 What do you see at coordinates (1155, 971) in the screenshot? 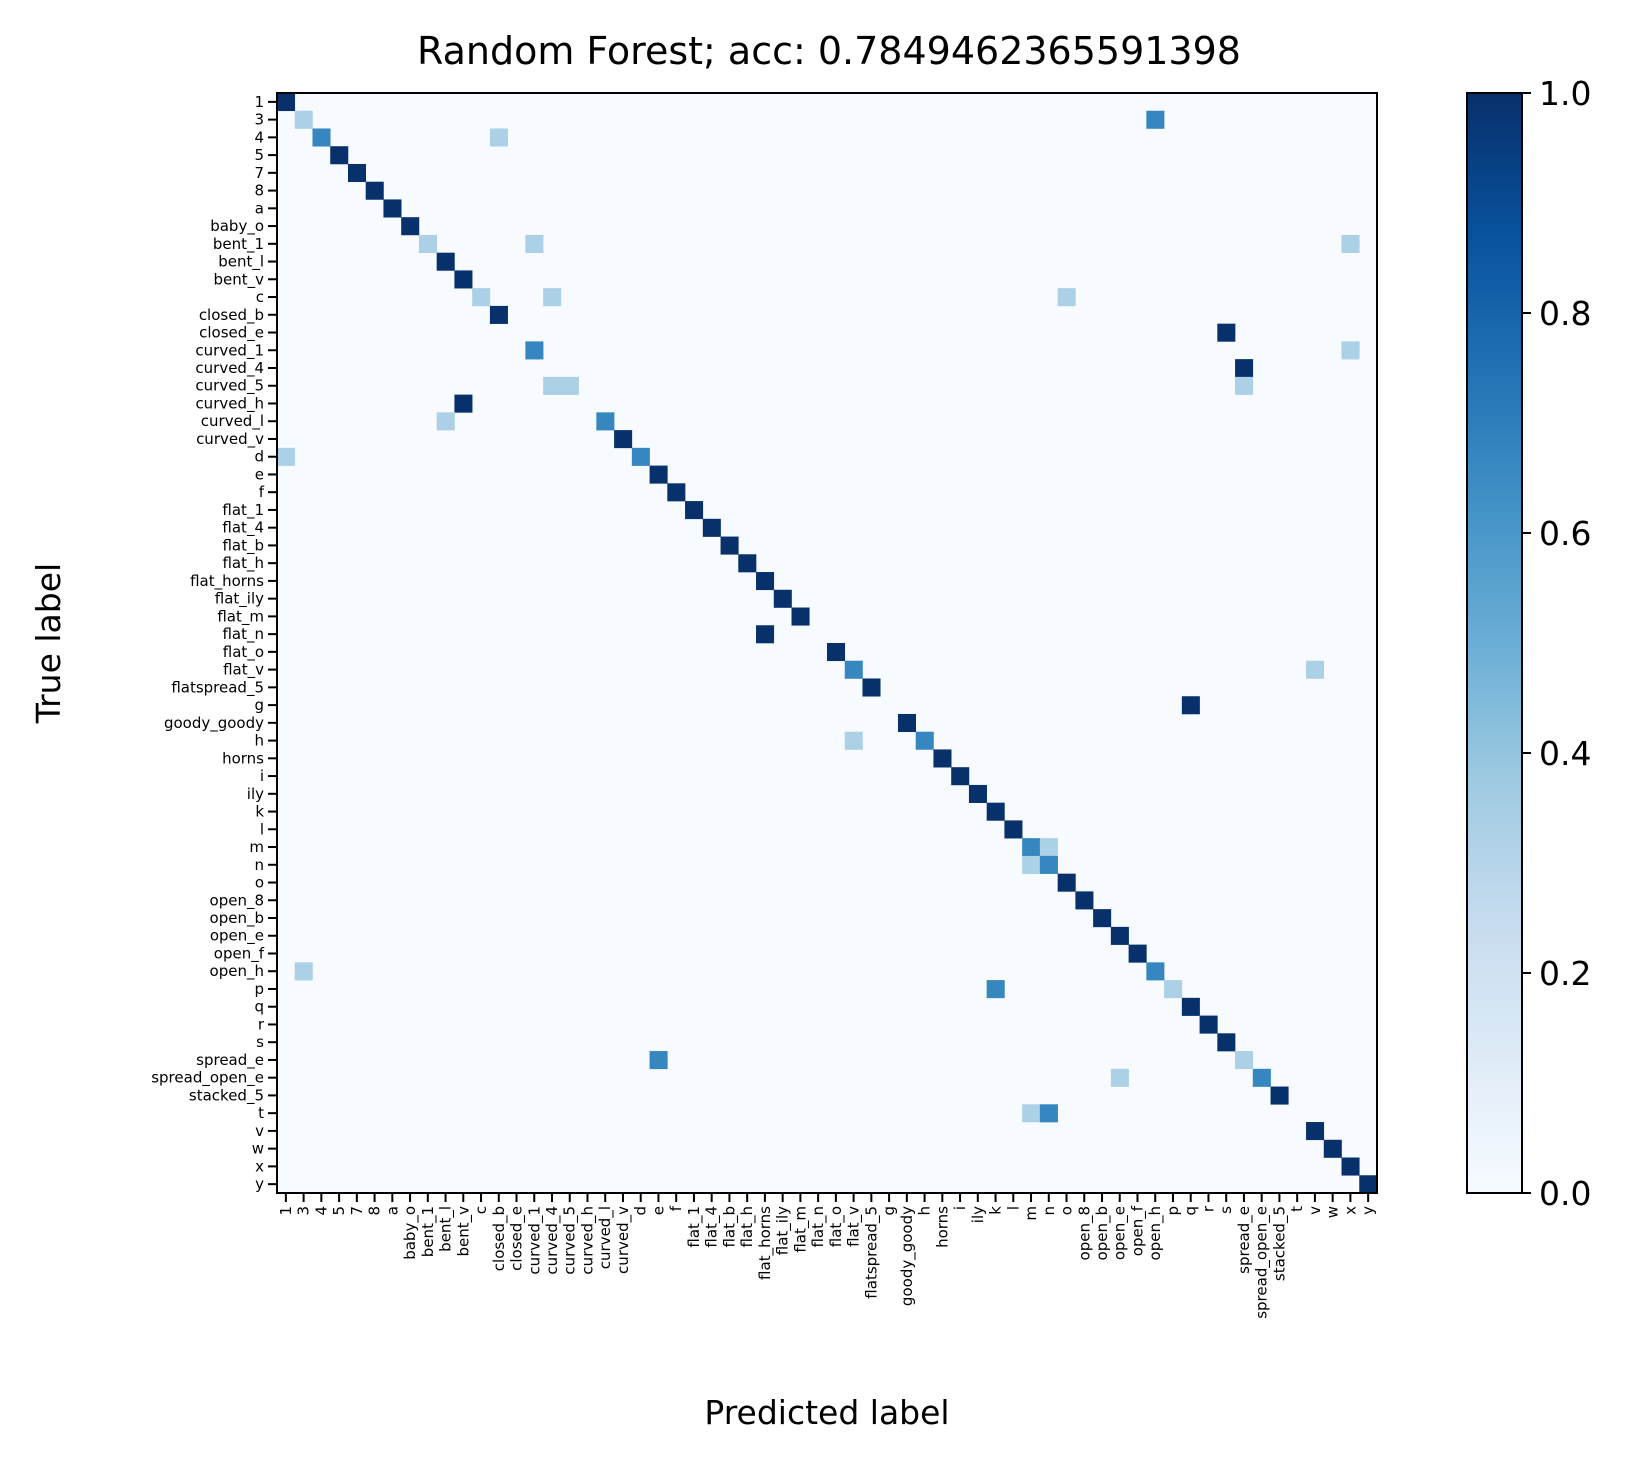
I see `cell-open_h-open_h` at bounding box center [1155, 971].